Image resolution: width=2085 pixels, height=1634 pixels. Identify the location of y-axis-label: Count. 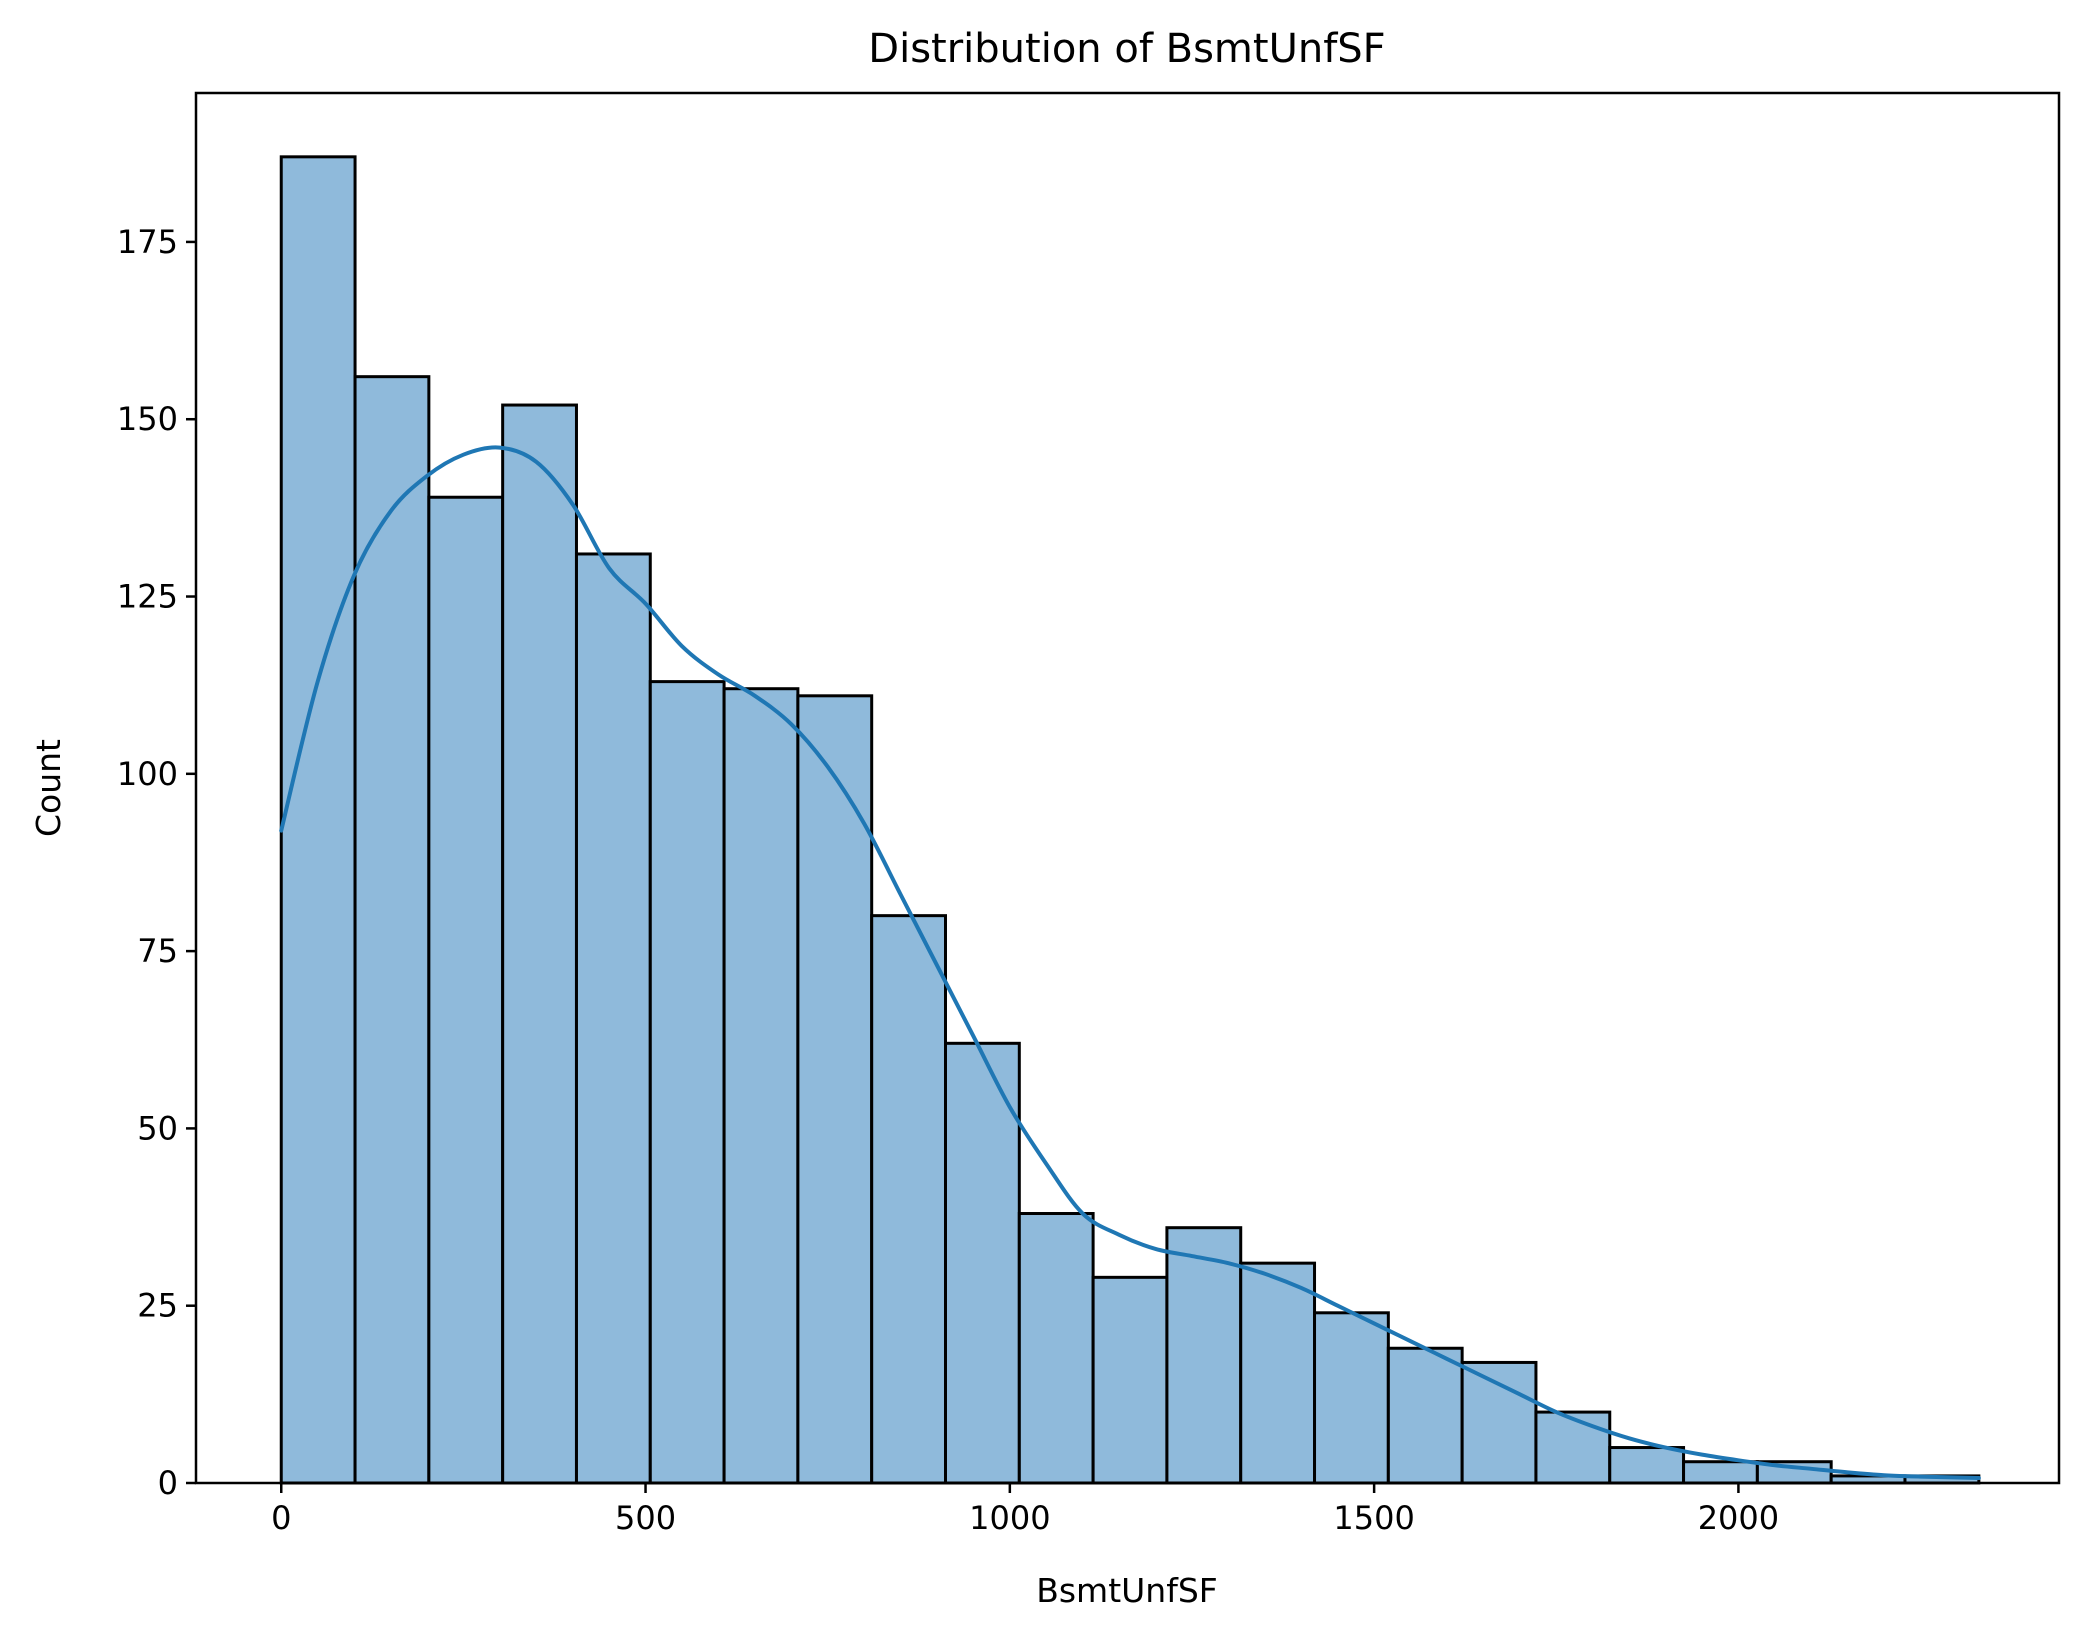
(48, 788).